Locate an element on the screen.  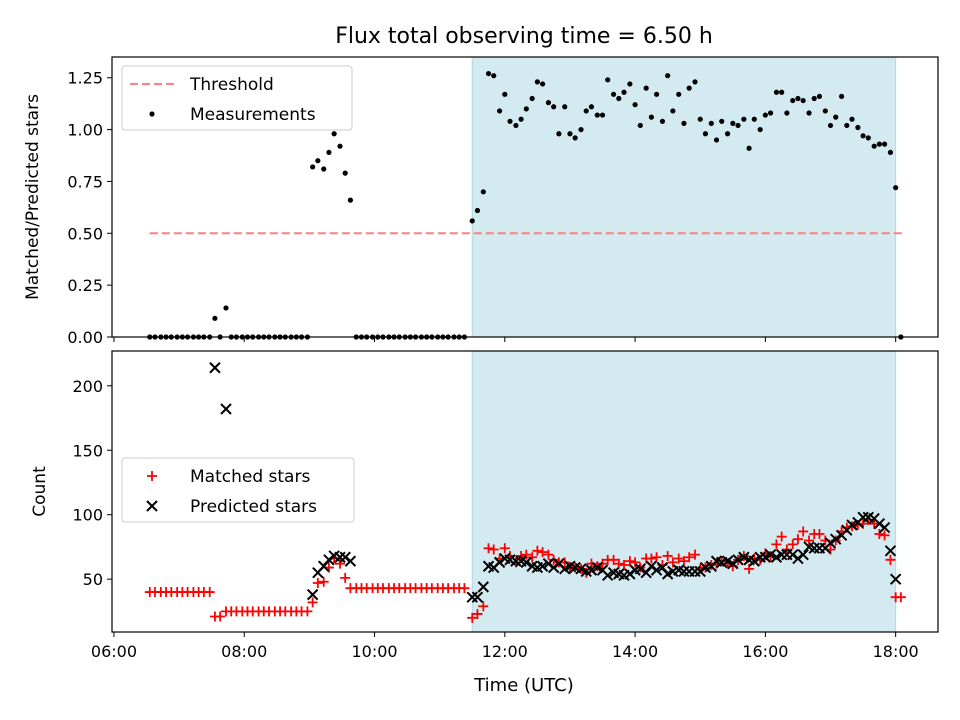
legend: Matched stars Predicted stars is located at coordinates (238, 490).